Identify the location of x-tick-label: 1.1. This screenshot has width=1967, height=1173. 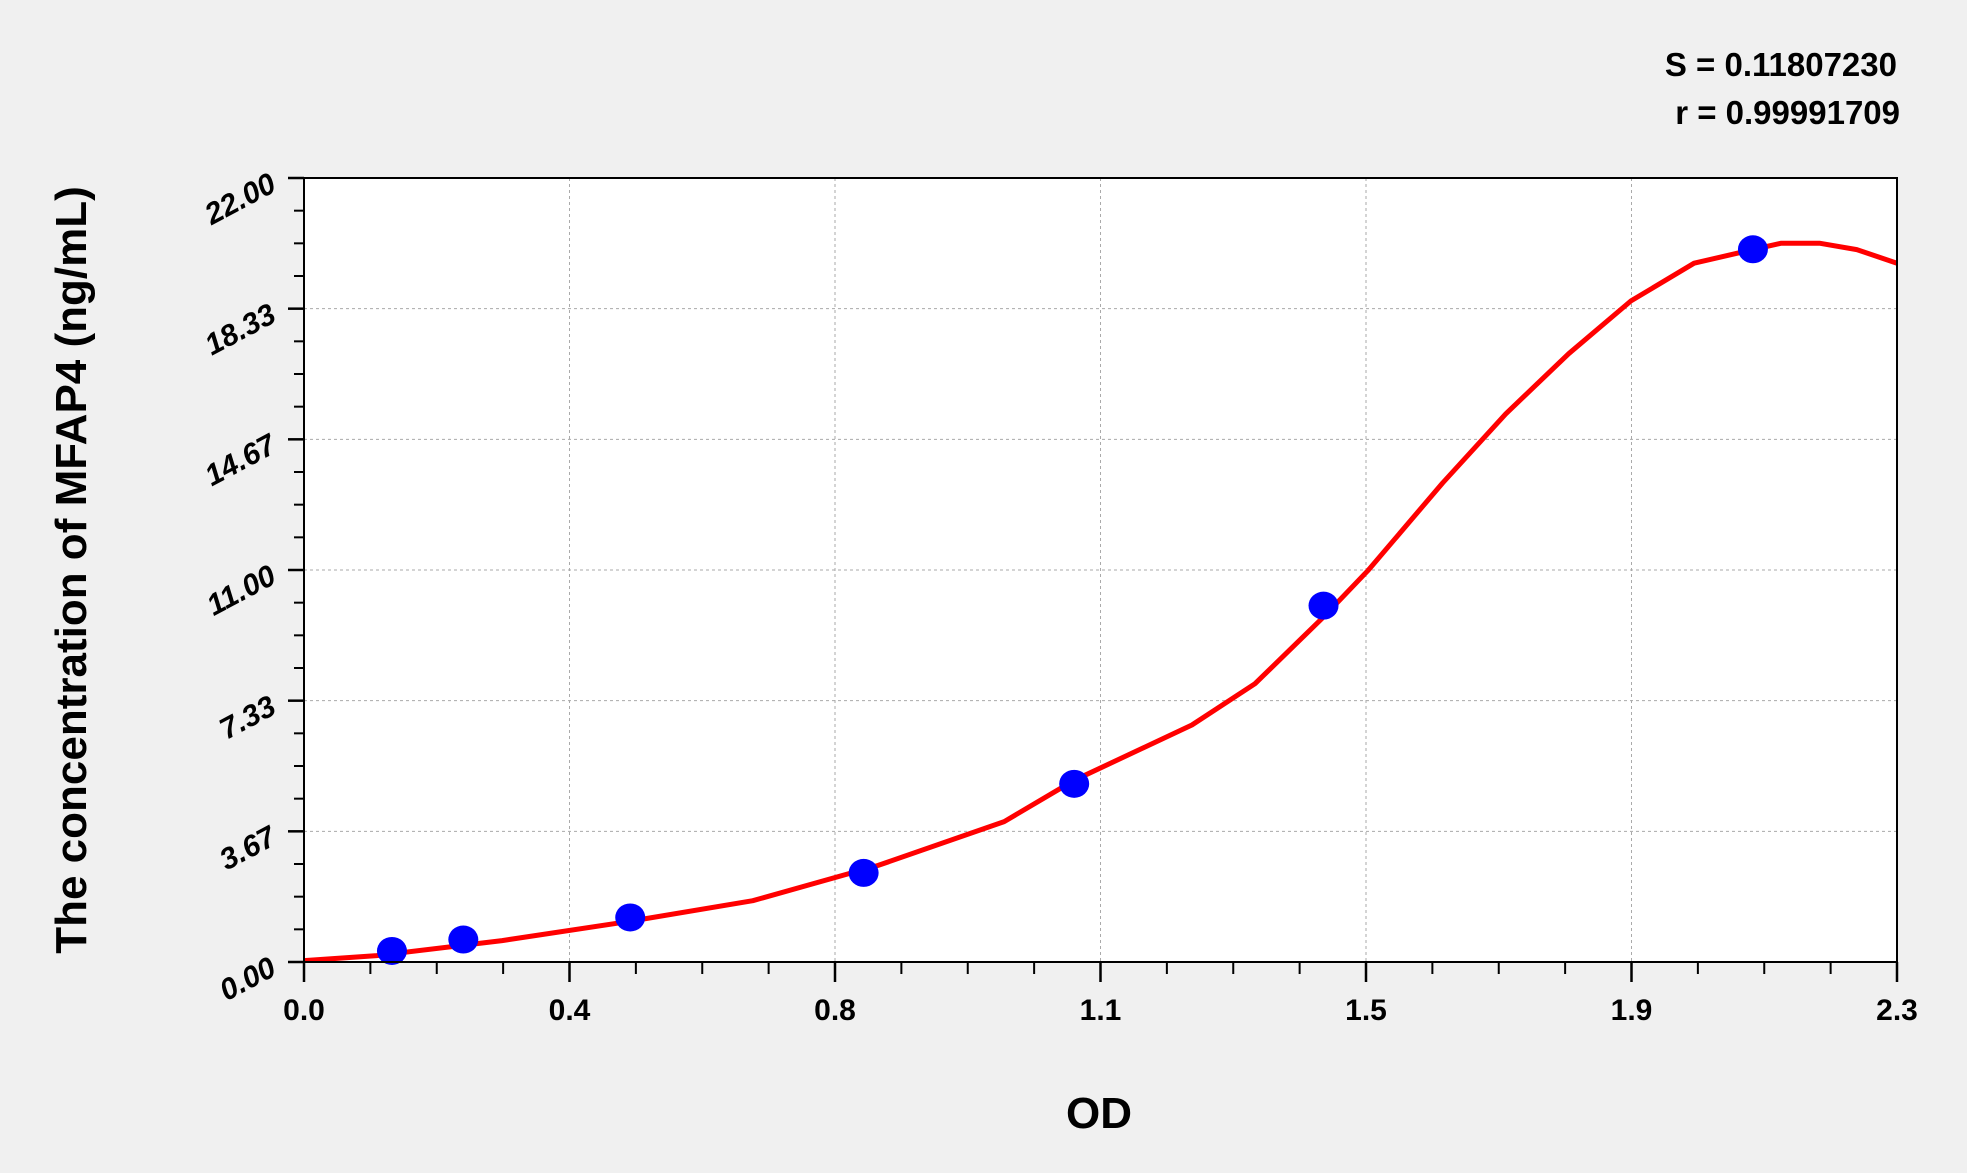
(1101, 1010).